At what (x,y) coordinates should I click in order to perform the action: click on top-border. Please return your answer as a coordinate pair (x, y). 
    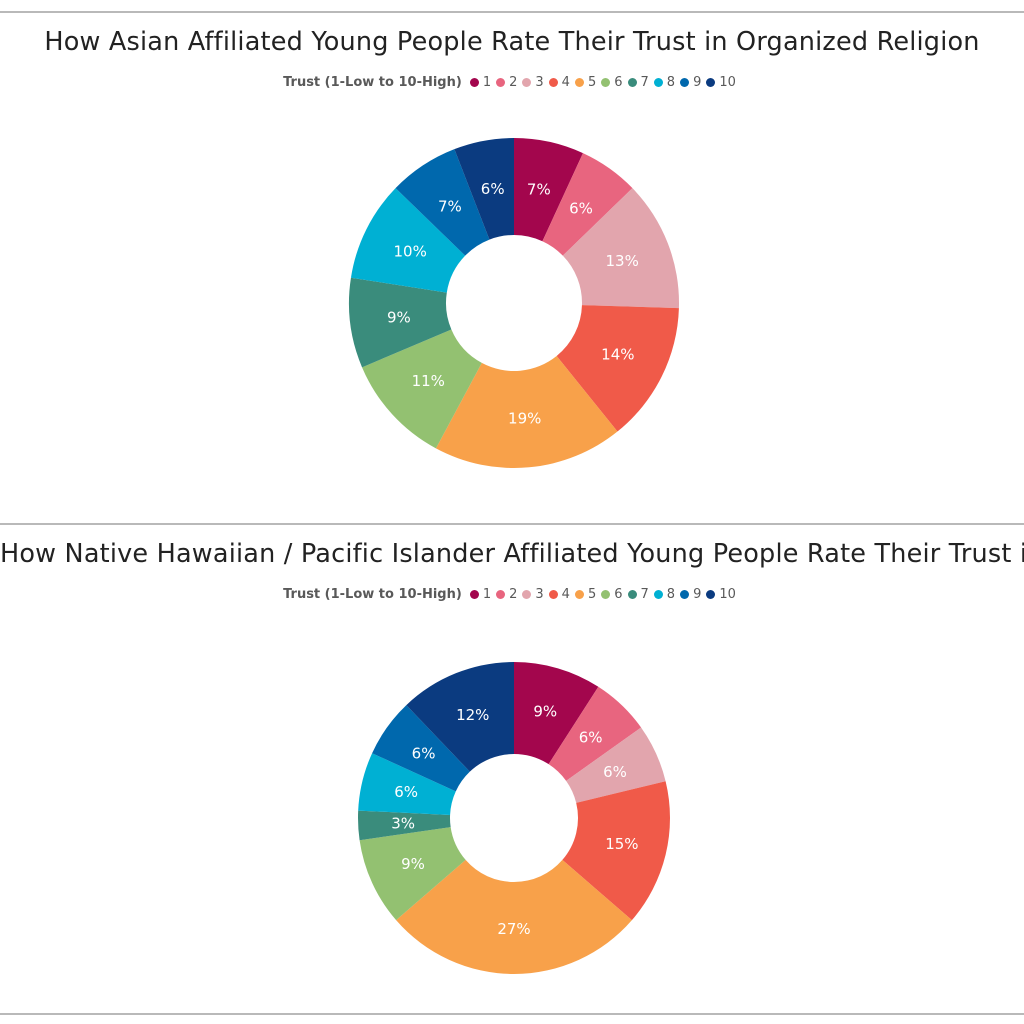
    Looking at the image, I should click on (512, 12).